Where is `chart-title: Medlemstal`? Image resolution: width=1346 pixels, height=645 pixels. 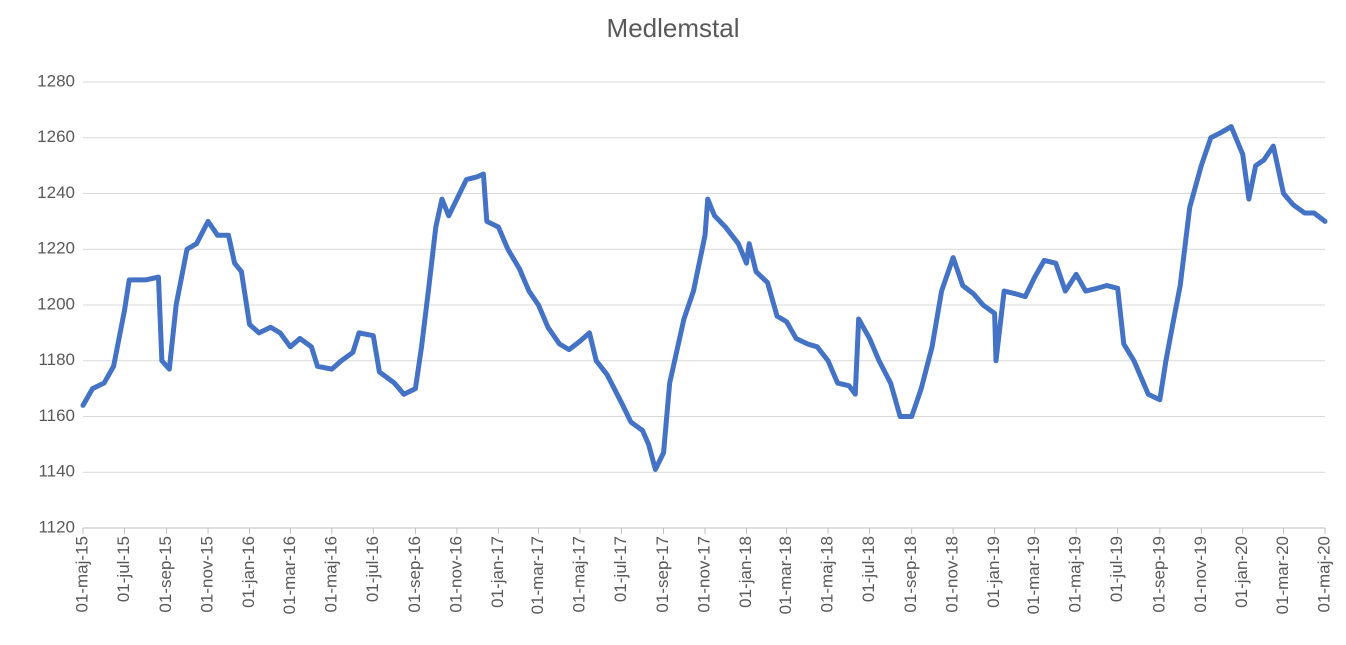 chart-title: Medlemstal is located at coordinates (673, 28).